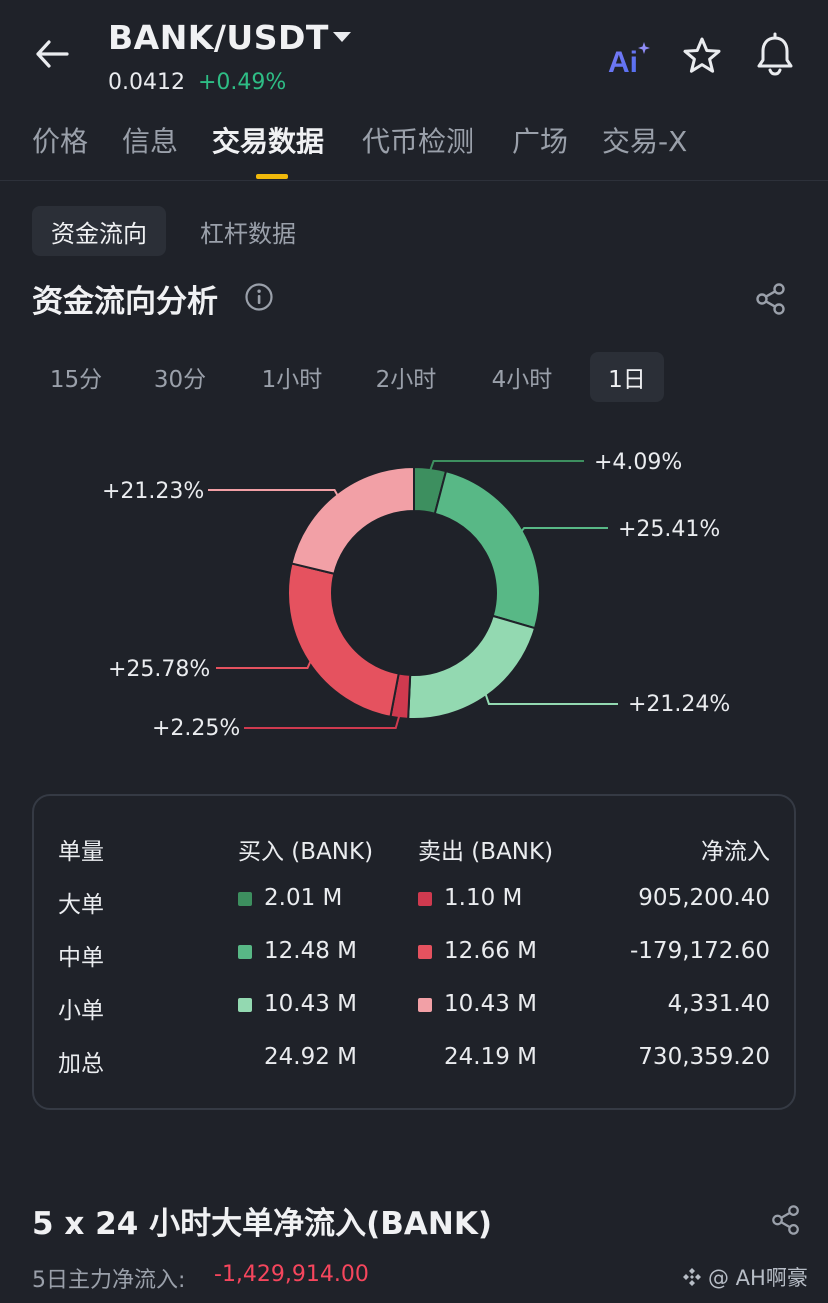 This screenshot has height=1303, width=828. I want to click on star-icon, so click(702, 56).